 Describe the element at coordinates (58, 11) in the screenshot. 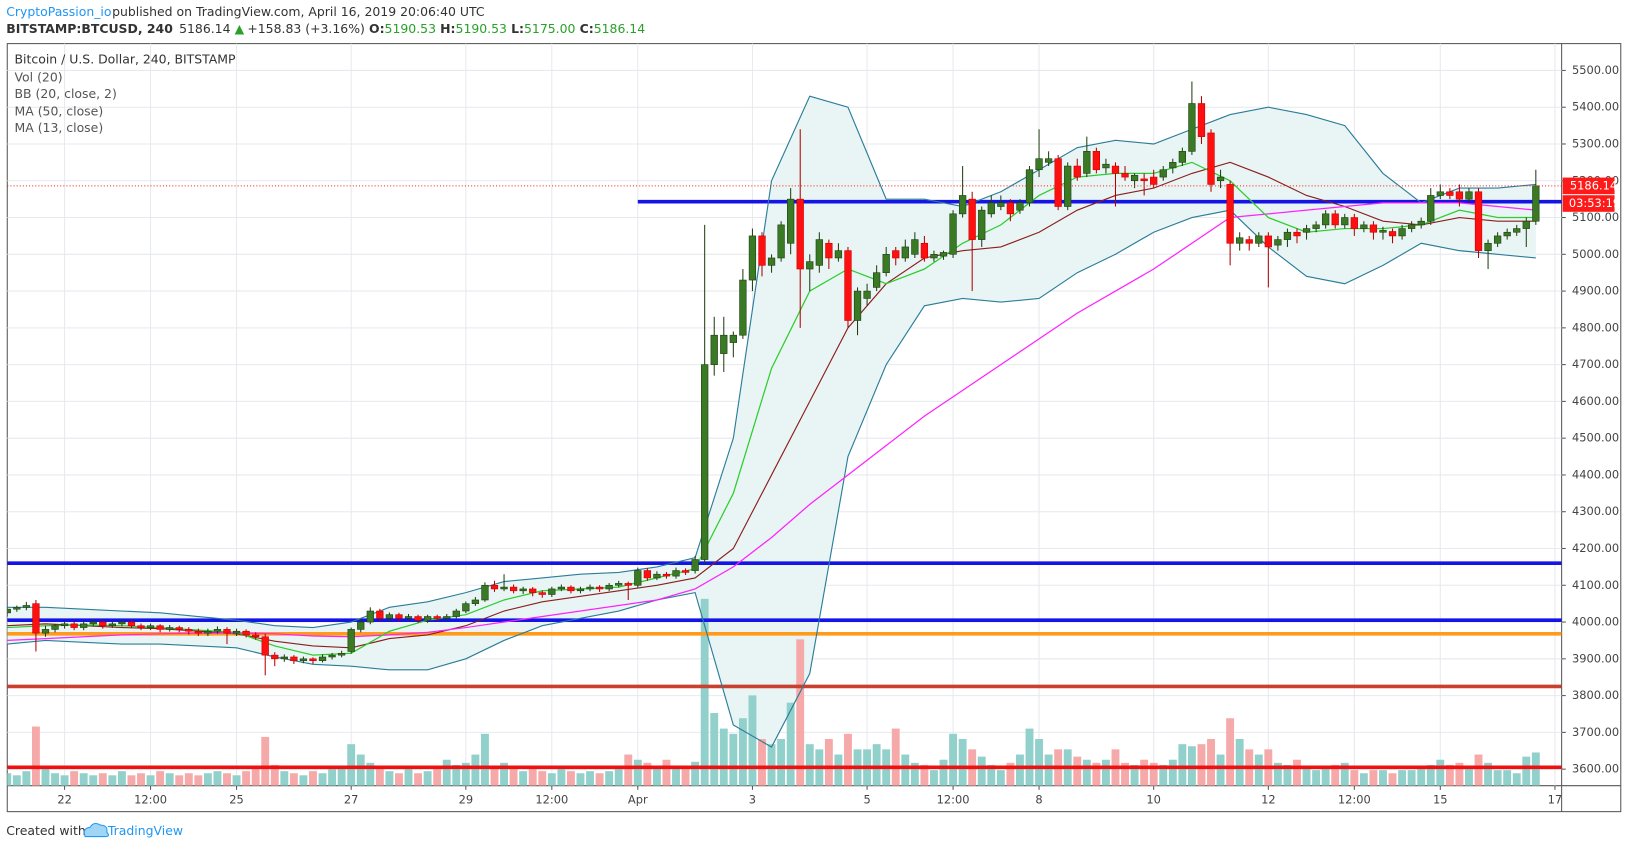

I see `author: CryptoPassion_io` at that location.